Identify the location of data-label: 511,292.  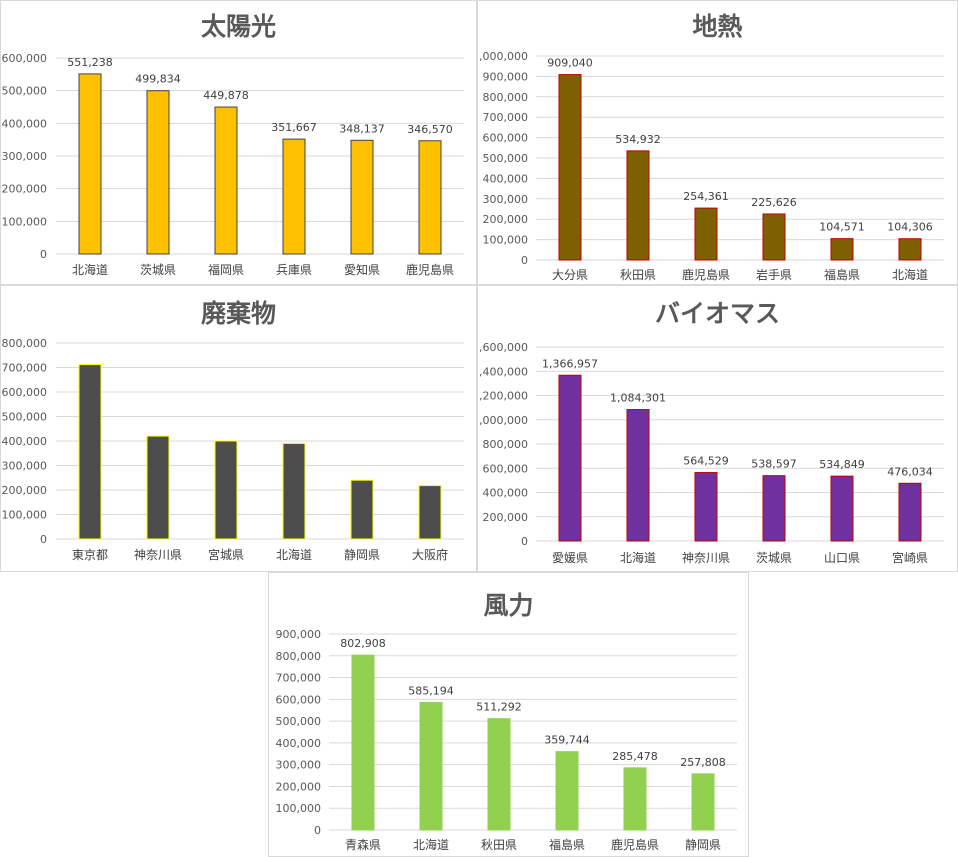
(499, 707).